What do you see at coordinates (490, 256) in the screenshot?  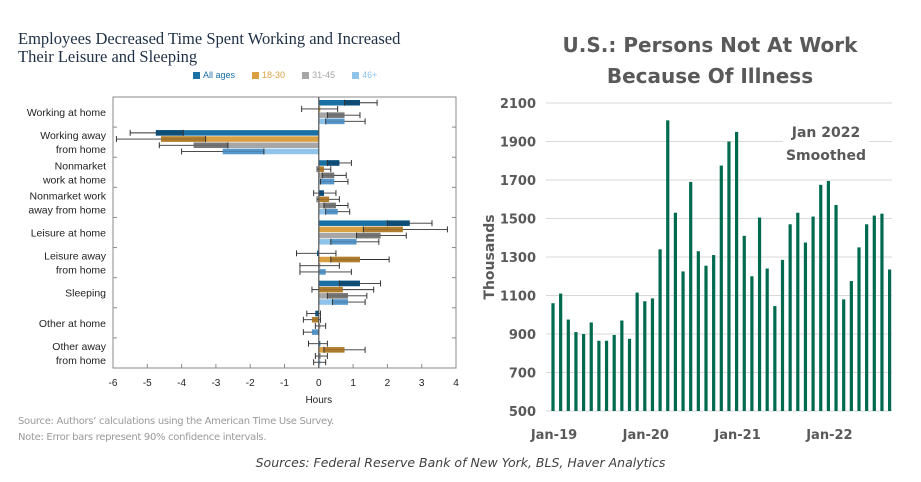 I see `y-axis-label: Thousands` at bounding box center [490, 256].